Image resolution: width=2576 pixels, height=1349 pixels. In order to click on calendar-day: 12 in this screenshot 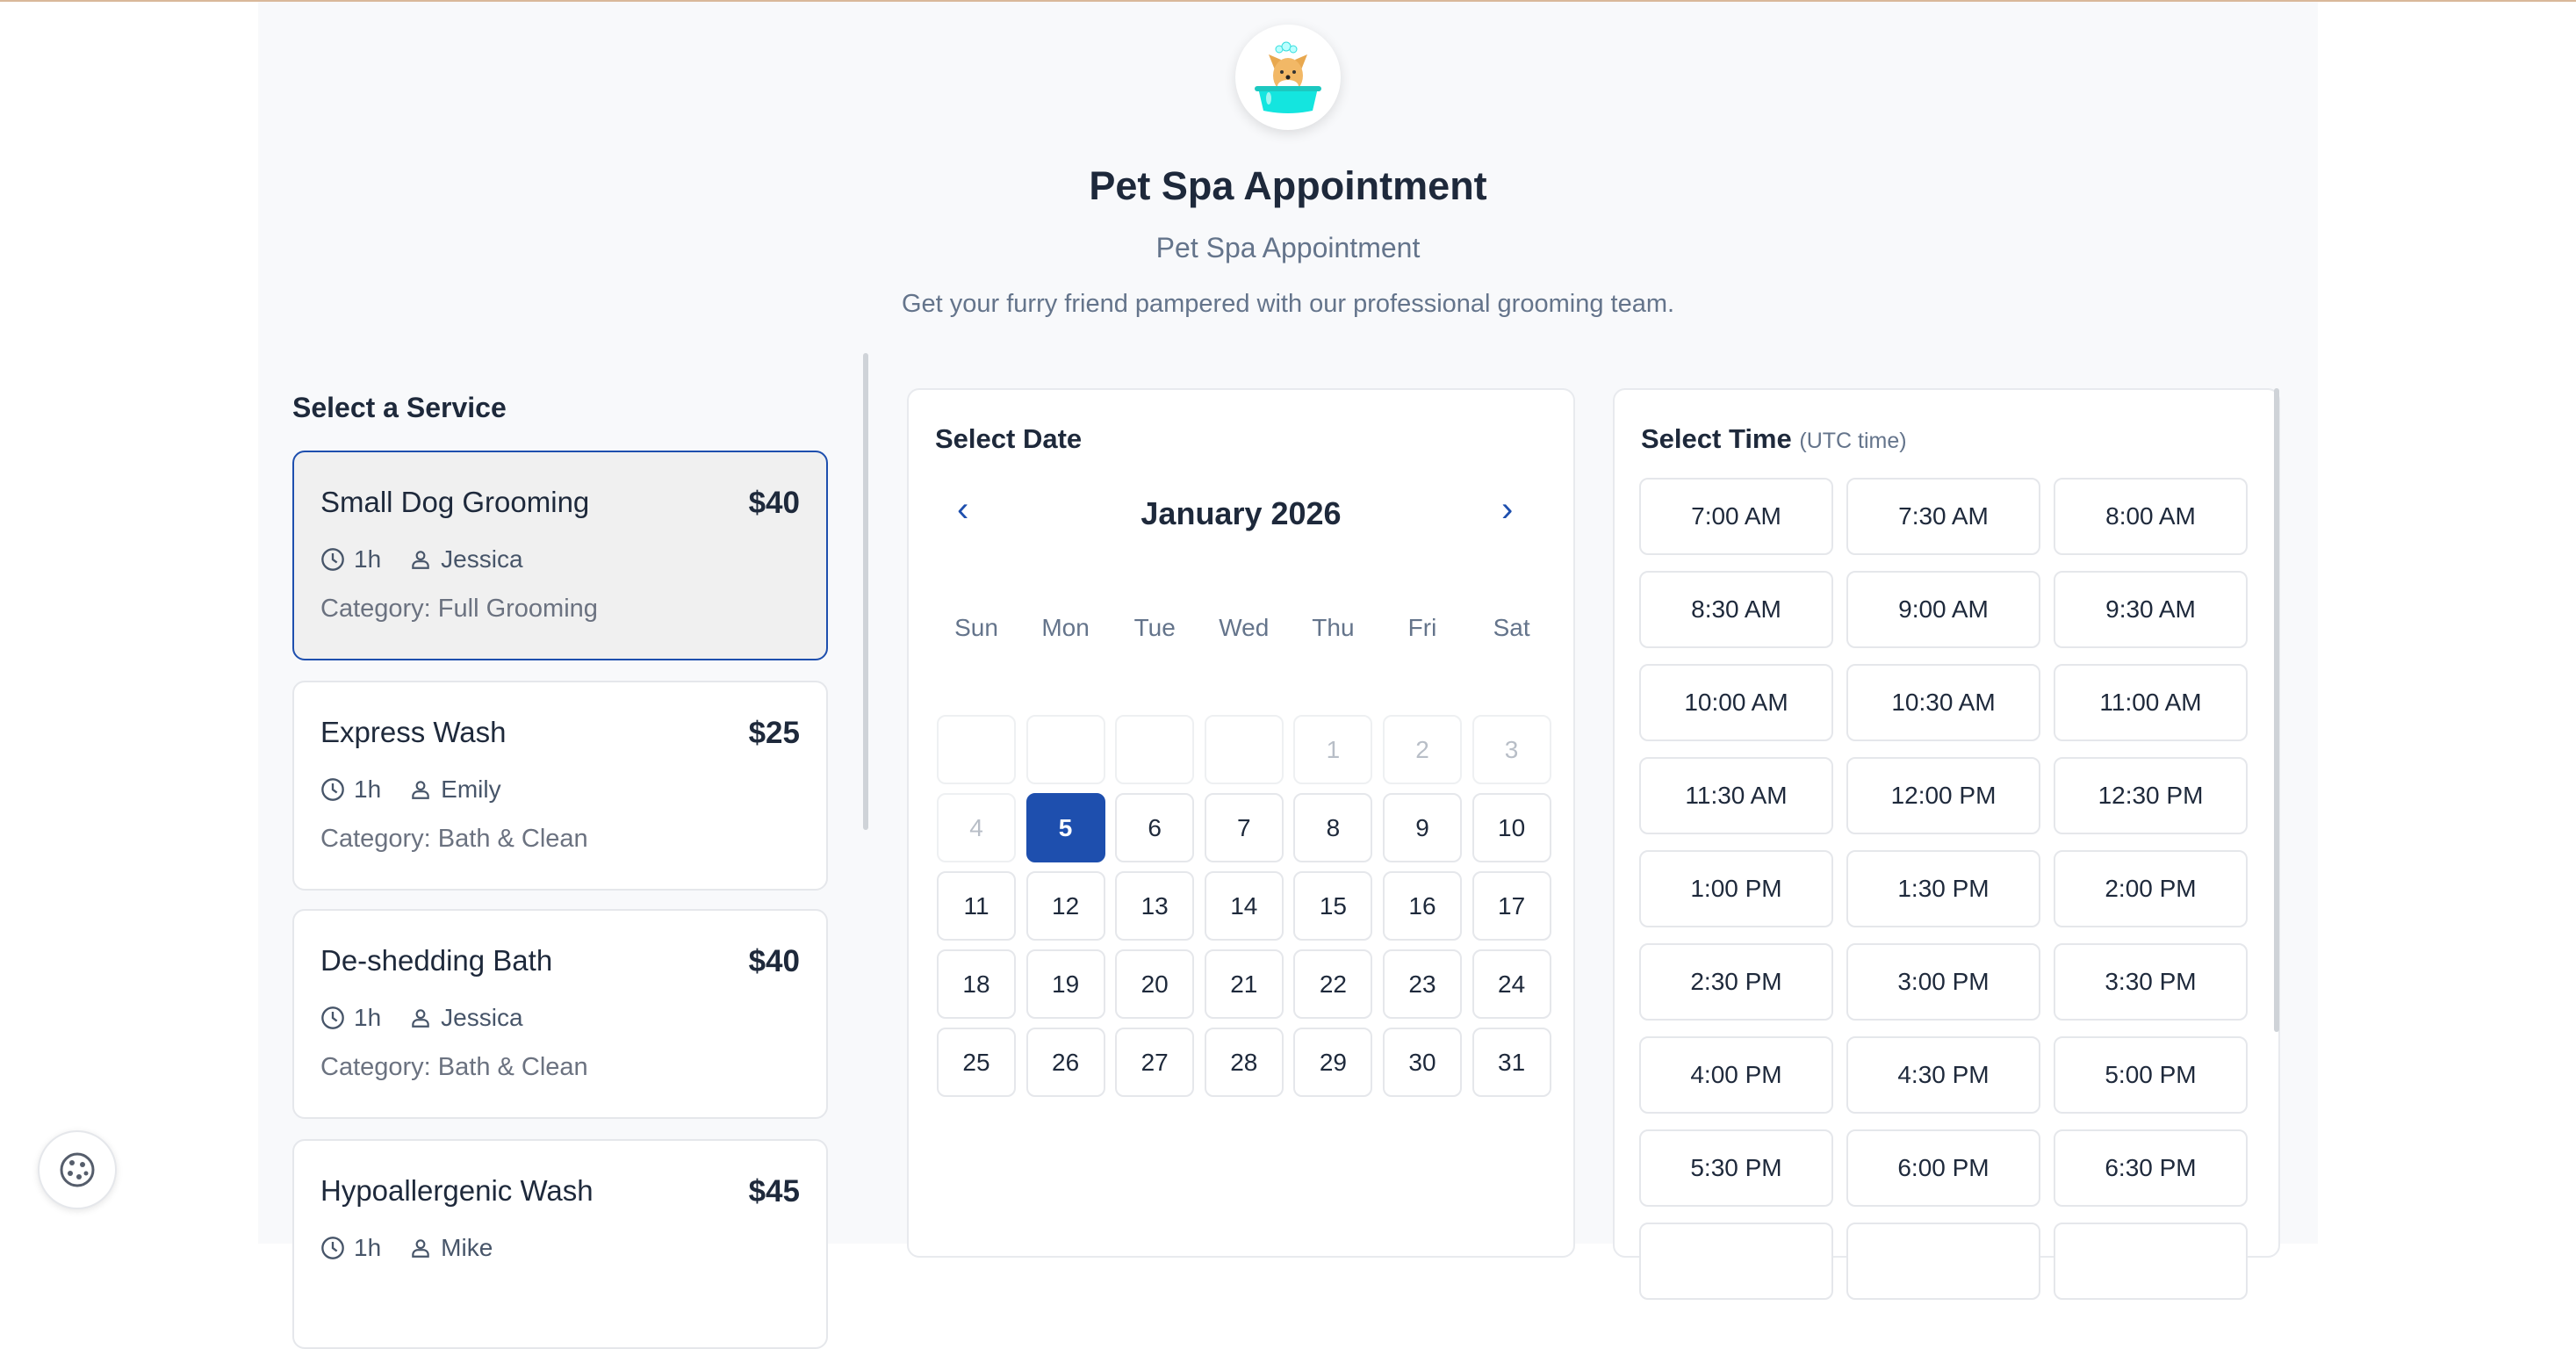, I will do `click(1065, 906)`.